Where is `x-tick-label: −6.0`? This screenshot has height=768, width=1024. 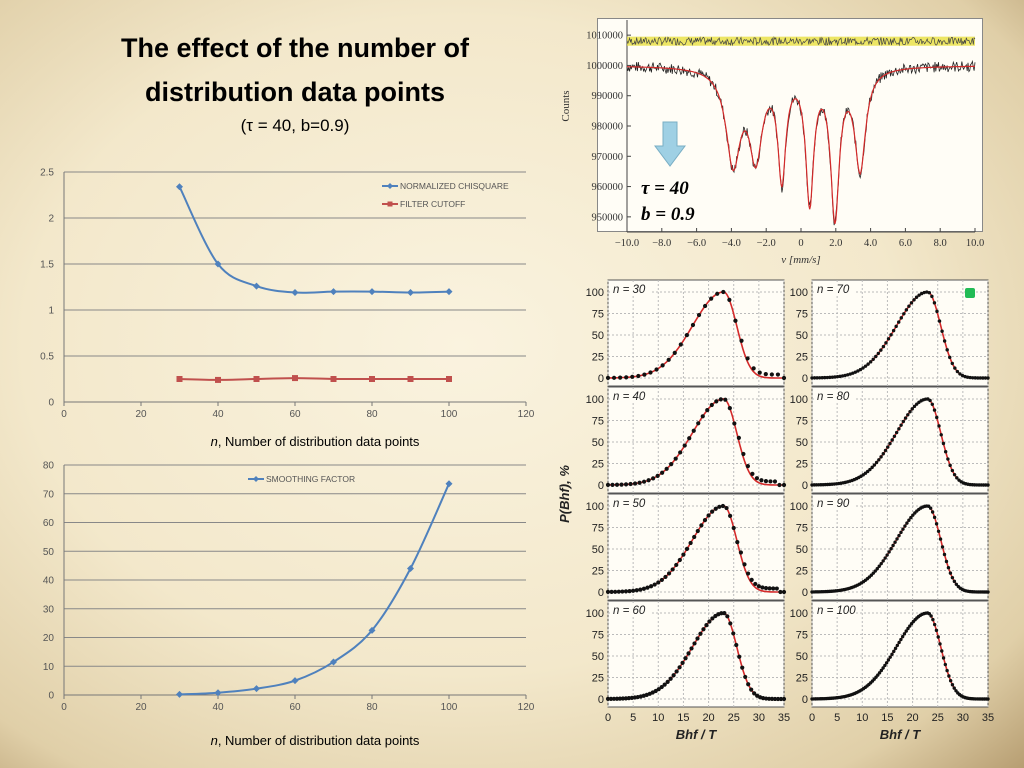 x-tick-label: −6.0 is located at coordinates (696, 243).